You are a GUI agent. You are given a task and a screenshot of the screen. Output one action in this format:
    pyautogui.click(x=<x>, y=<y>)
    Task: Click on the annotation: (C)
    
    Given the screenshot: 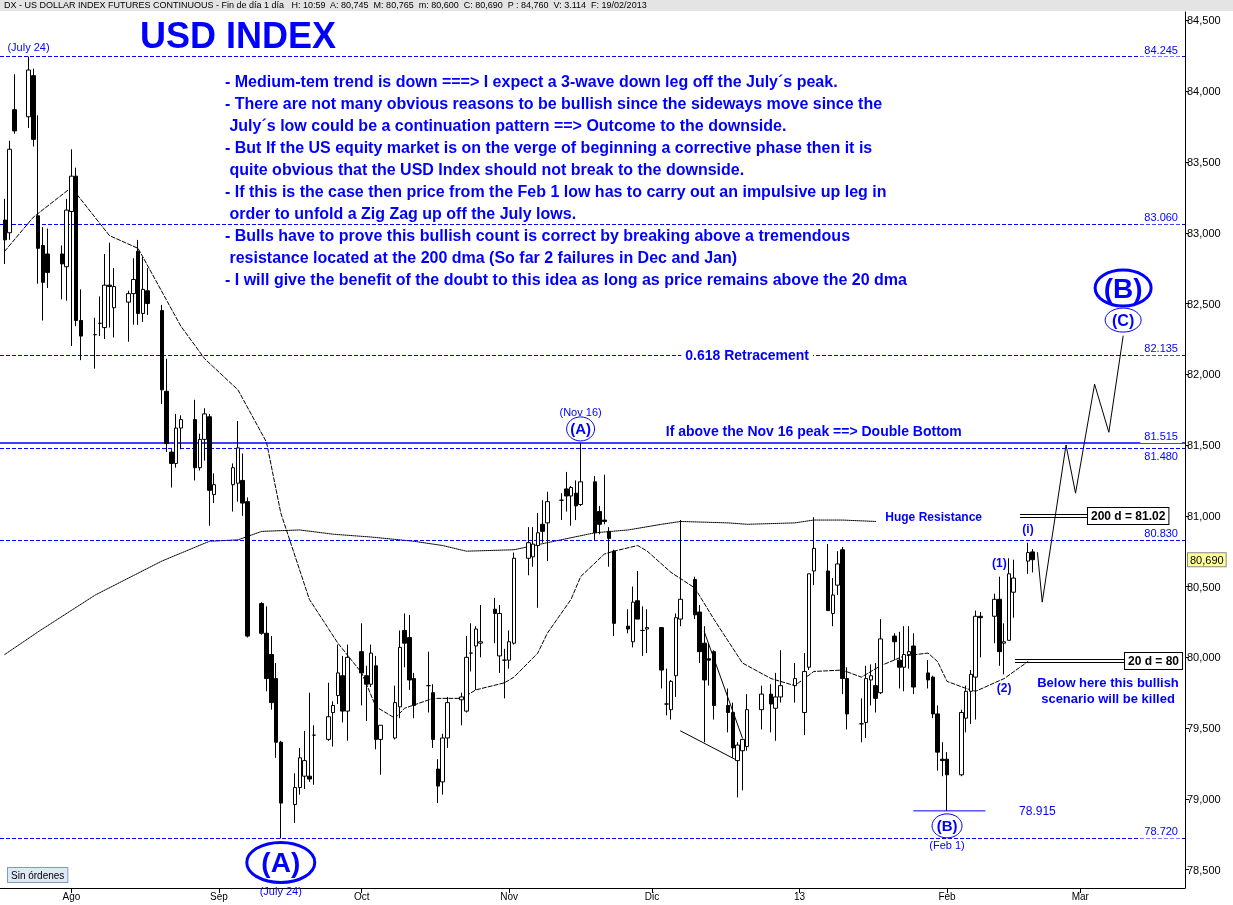 What is the action you would take?
    pyautogui.click(x=1123, y=320)
    